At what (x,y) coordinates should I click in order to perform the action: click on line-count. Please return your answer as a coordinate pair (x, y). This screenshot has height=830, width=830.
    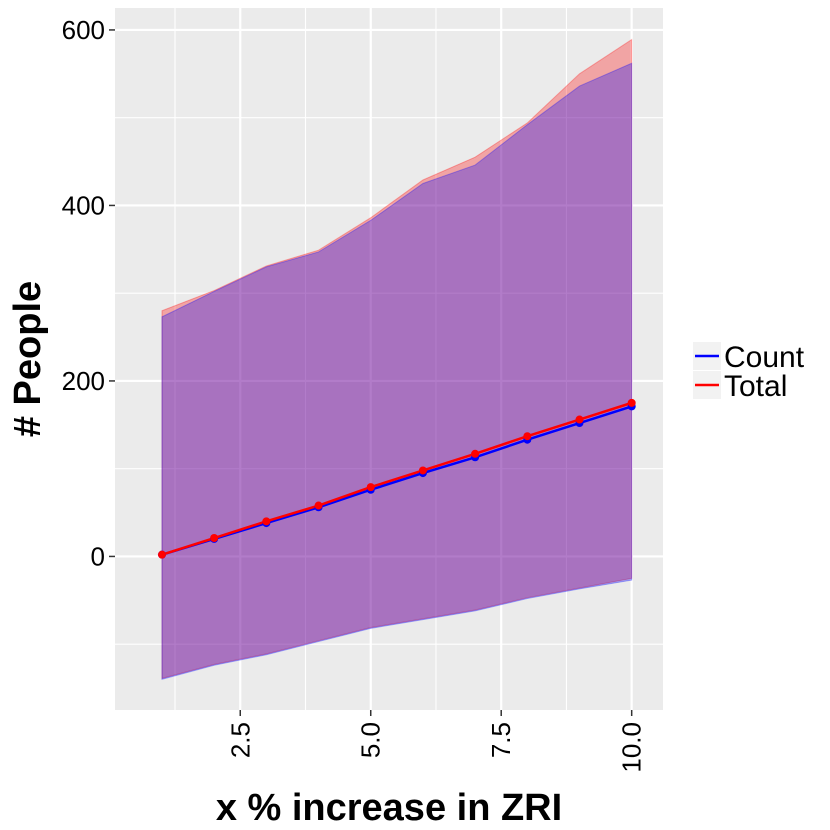
    Looking at the image, I should click on (397, 480).